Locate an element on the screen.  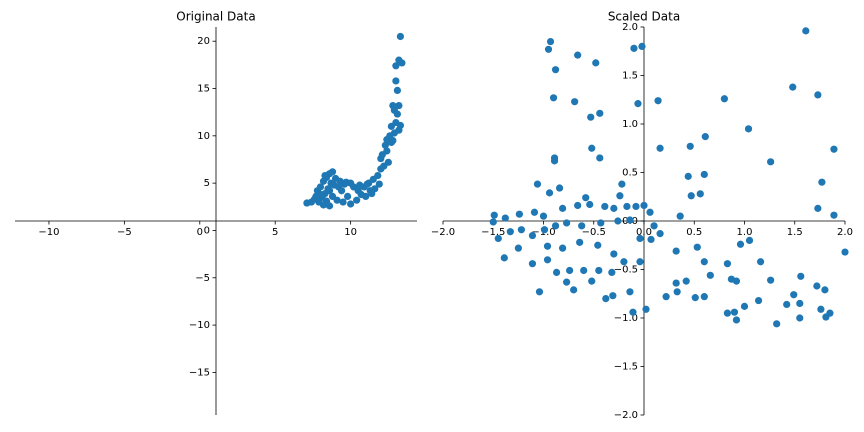
y-tick-label: −2.0 is located at coordinates (626, 415).